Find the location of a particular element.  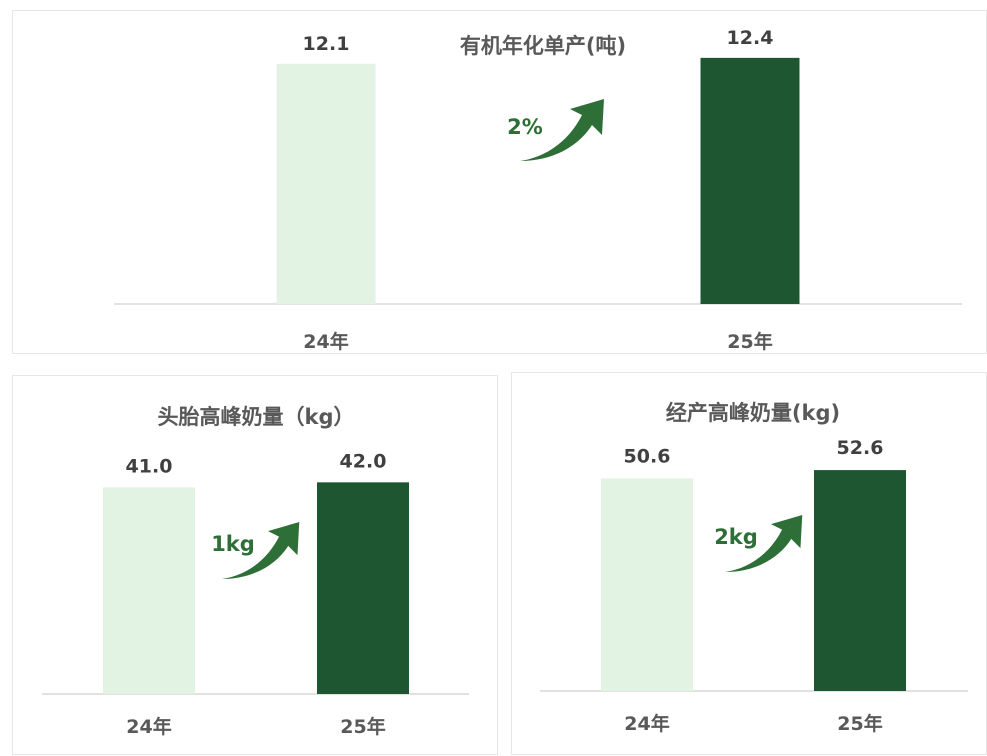

change-label: 1kg is located at coordinates (233, 544).